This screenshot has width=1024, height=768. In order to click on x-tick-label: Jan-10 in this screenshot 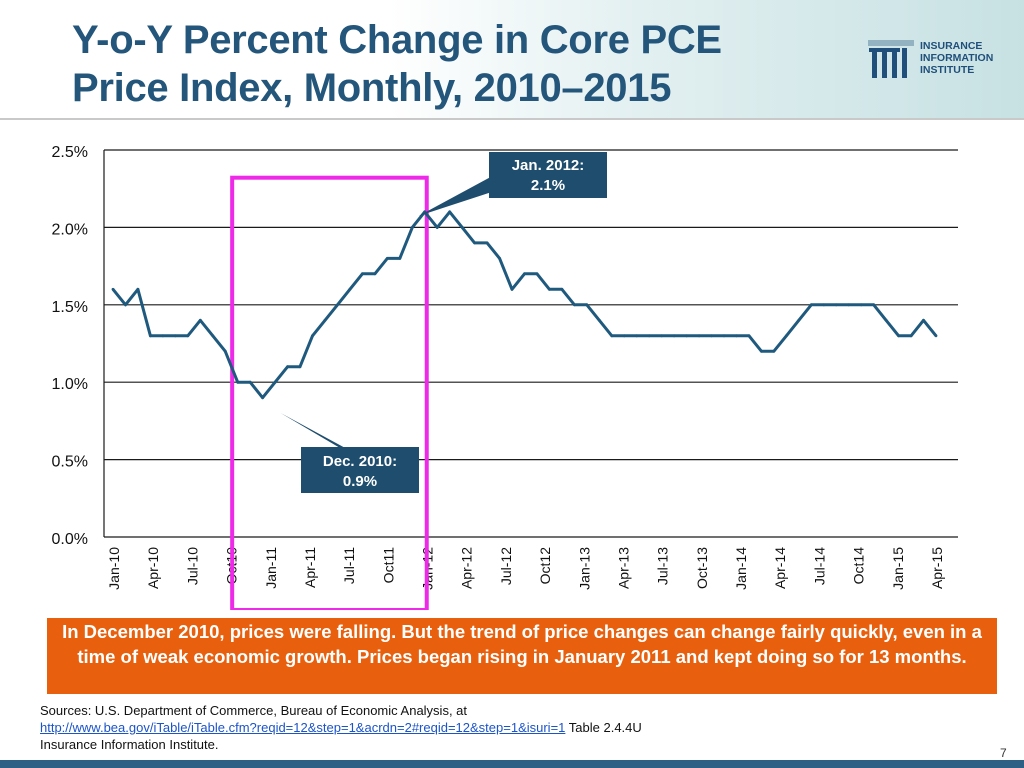, I will do `click(114, 568)`.